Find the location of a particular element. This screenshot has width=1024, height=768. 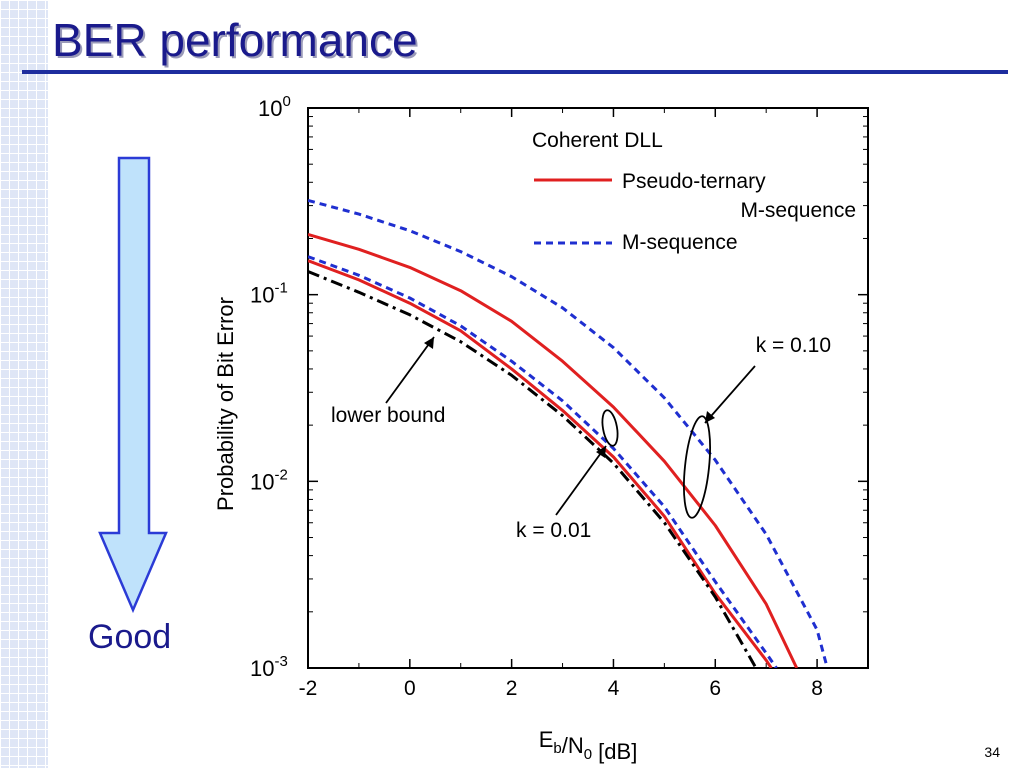

x-tick-label: 6 is located at coordinates (715, 688).